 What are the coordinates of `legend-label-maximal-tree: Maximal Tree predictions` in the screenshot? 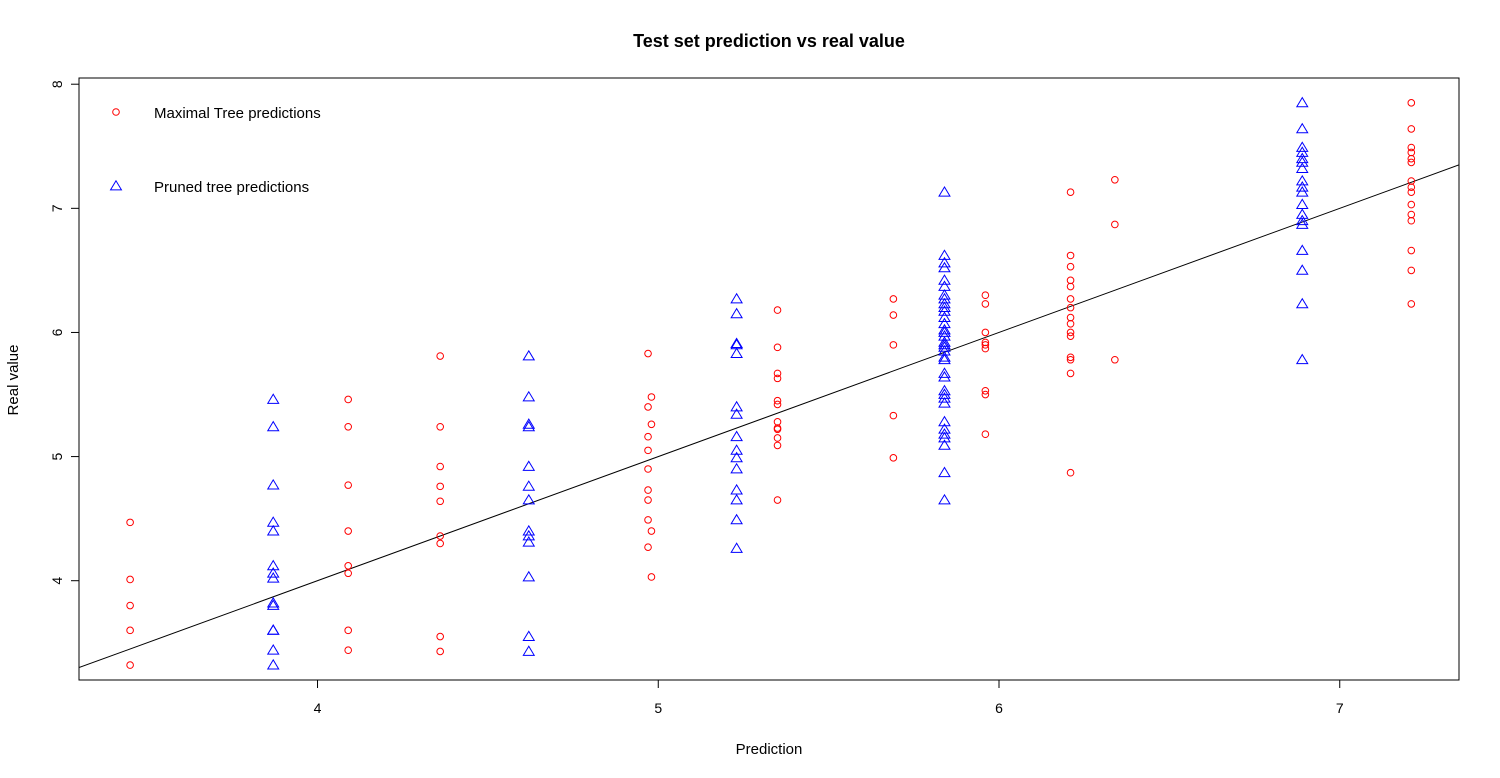 It's located at (237, 113).